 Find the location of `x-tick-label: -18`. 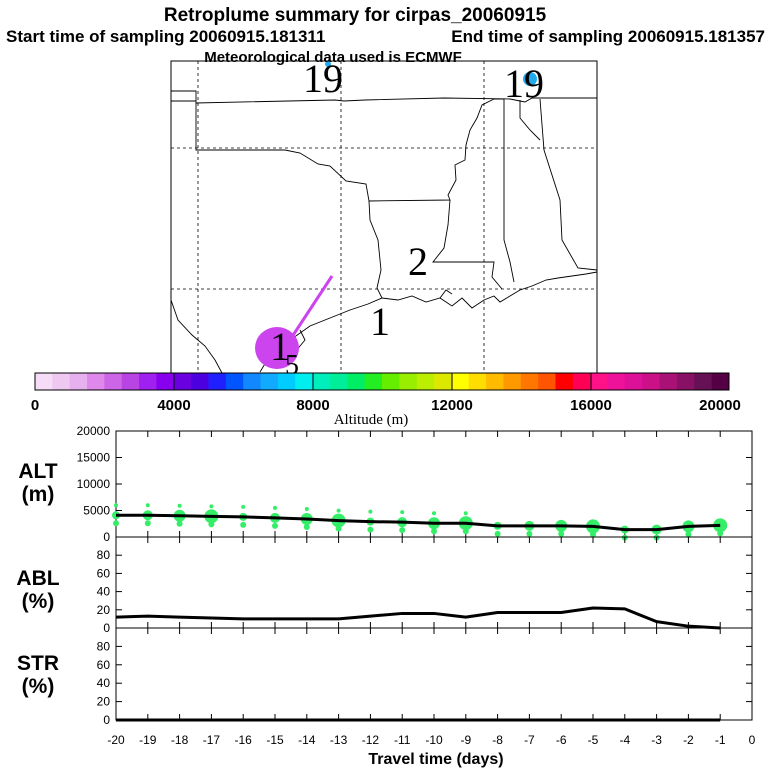

x-tick-label: -18 is located at coordinates (180, 740).